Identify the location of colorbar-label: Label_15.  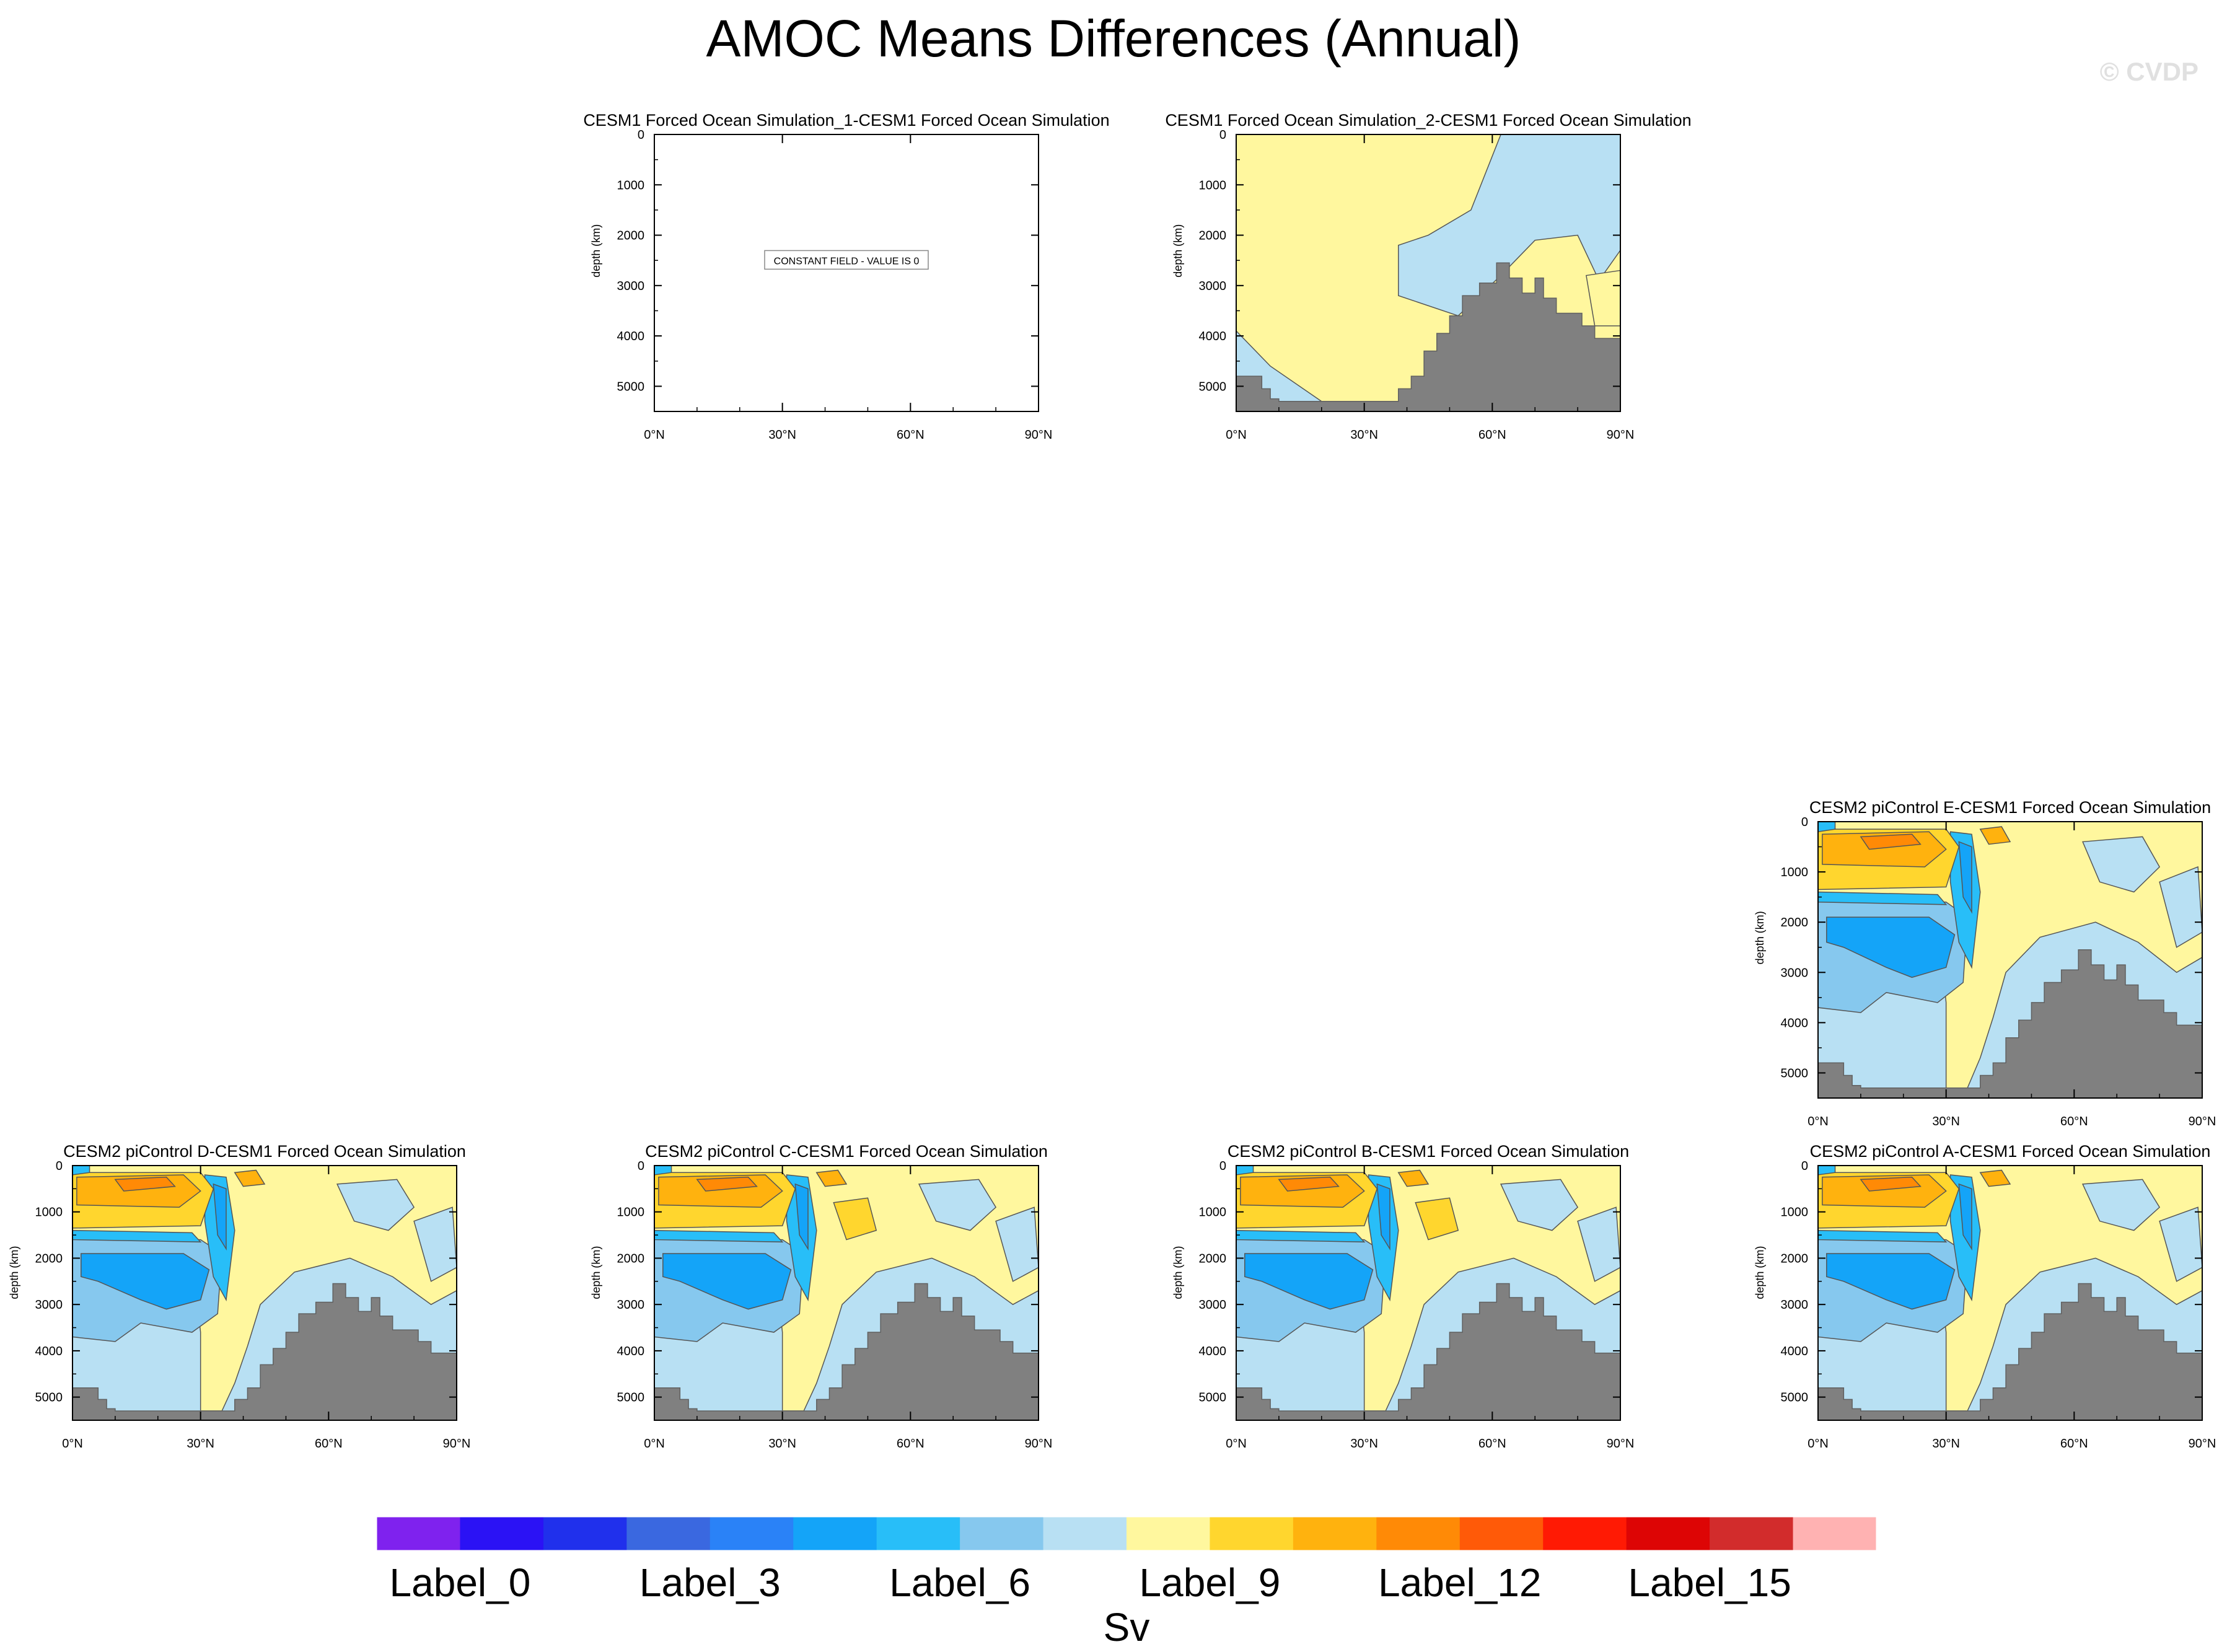
(1709, 1582).